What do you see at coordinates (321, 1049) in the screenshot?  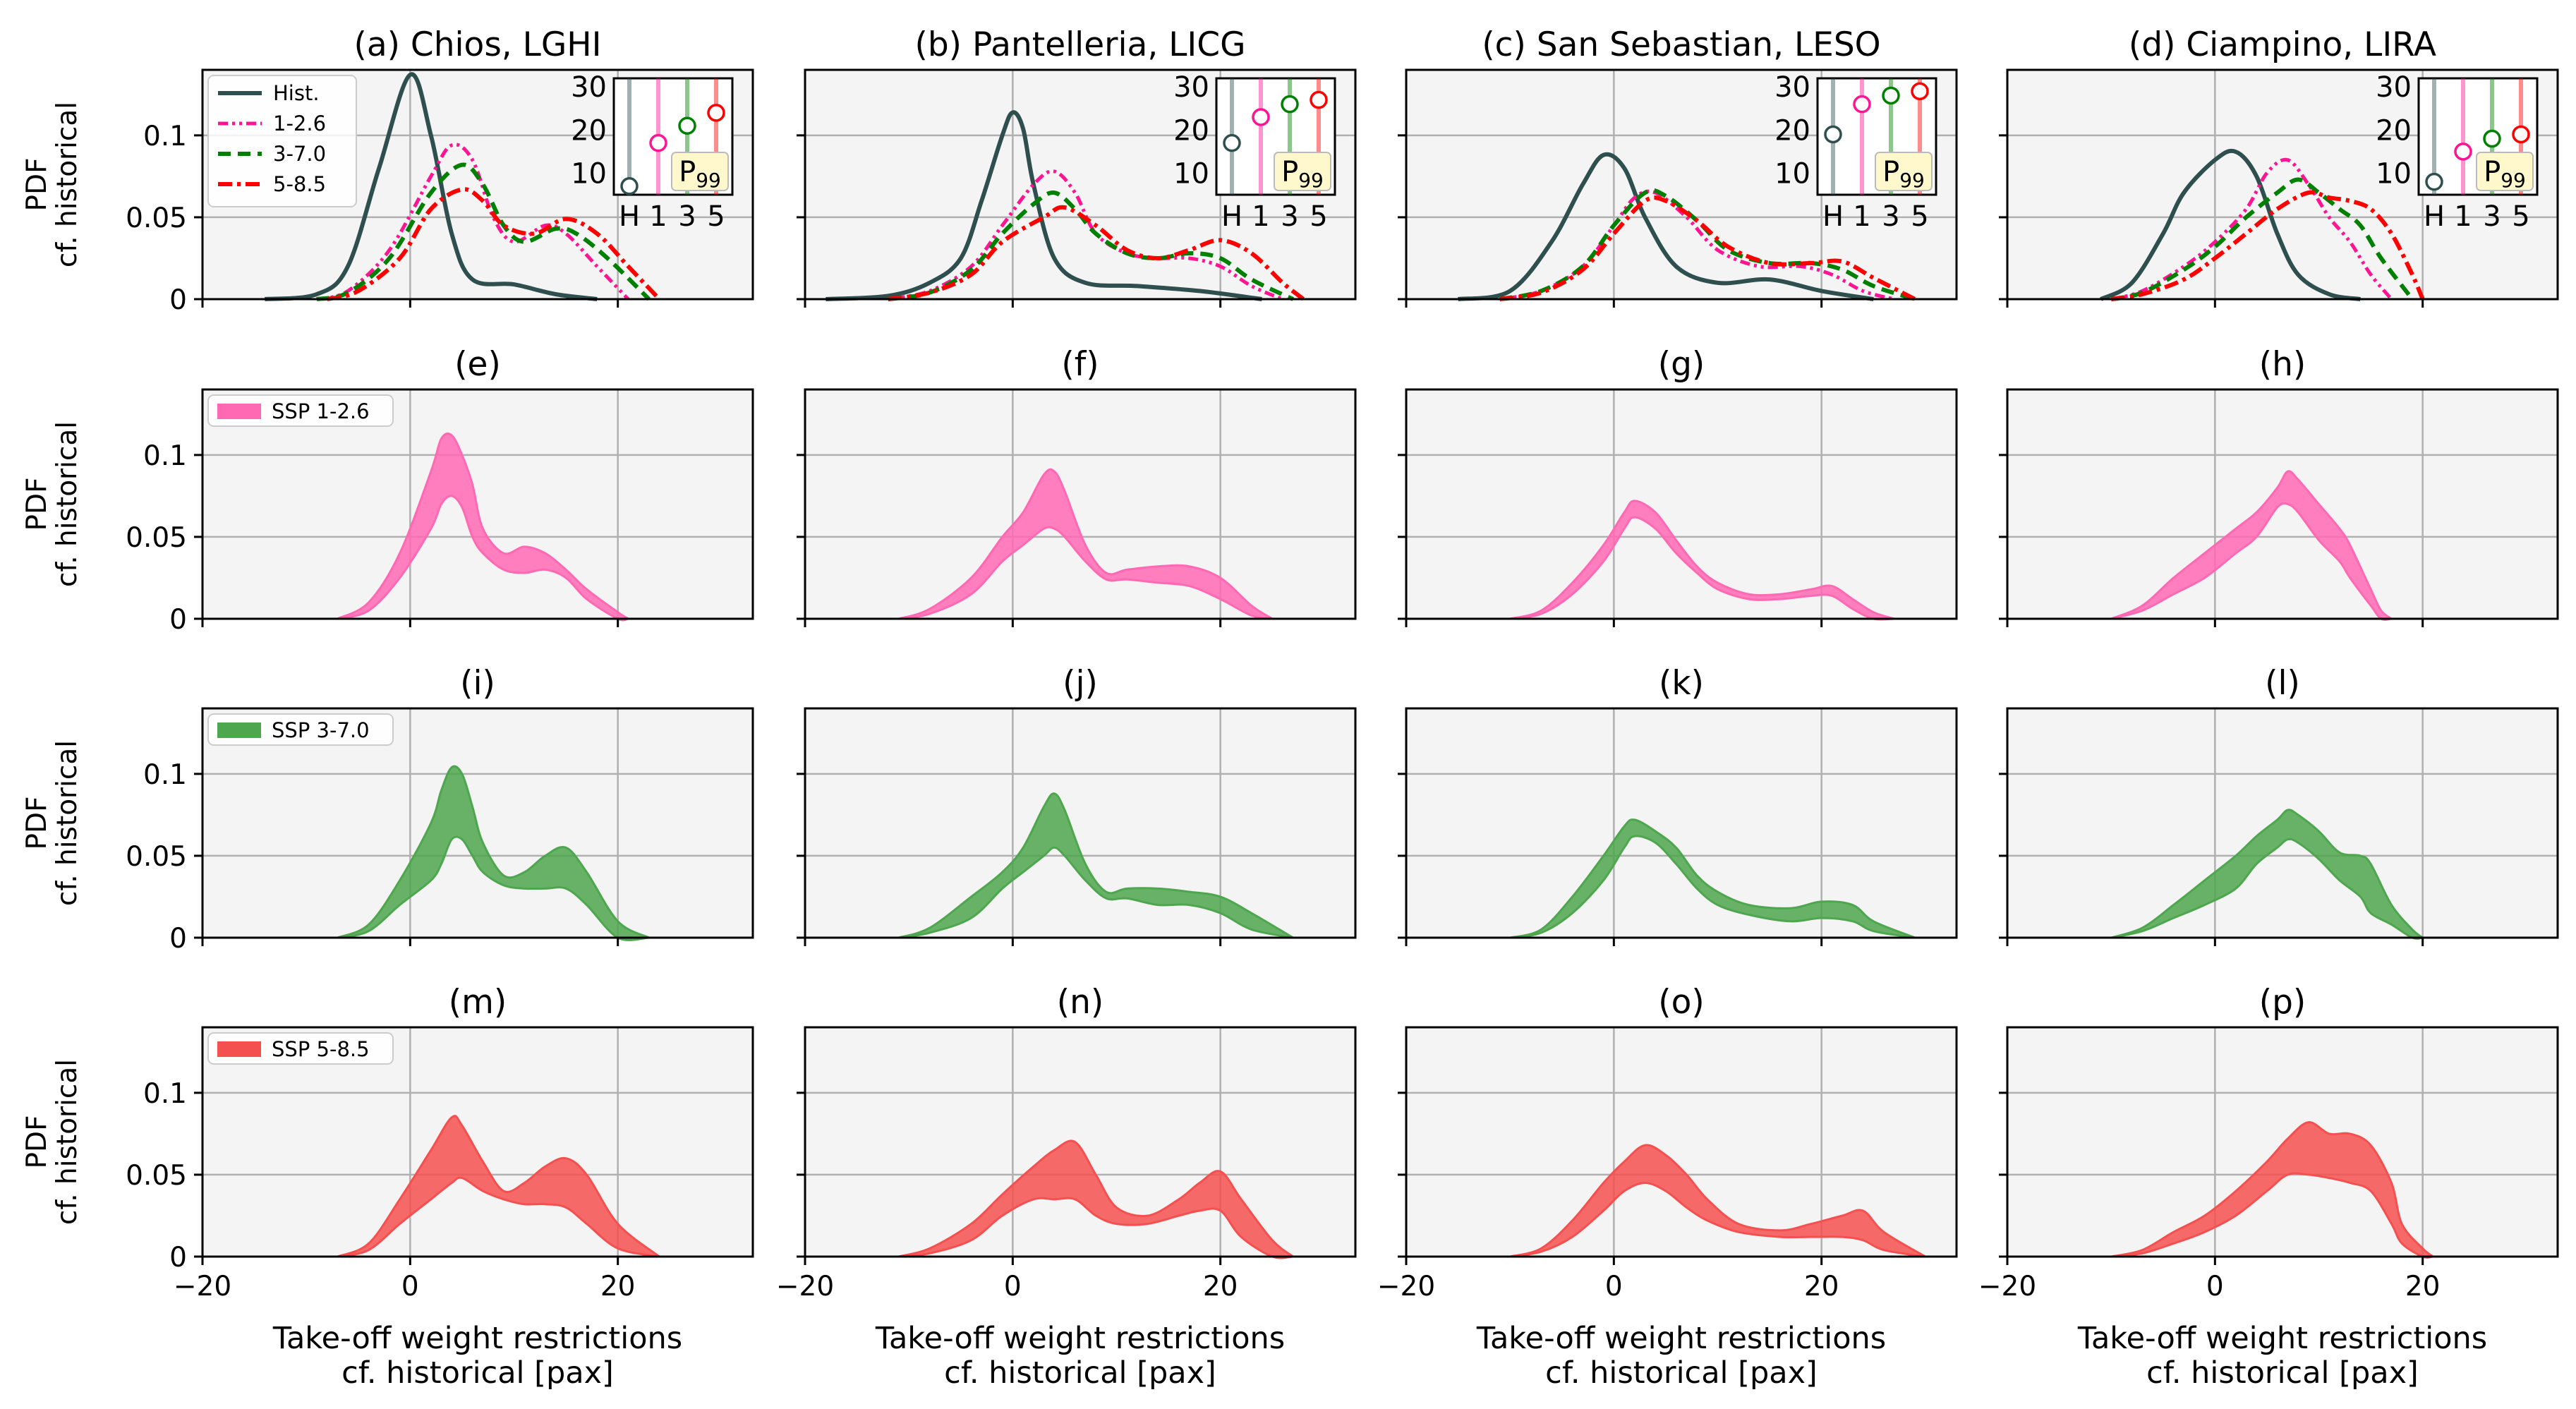 I see `legend-label: SSP 5-8.5` at bounding box center [321, 1049].